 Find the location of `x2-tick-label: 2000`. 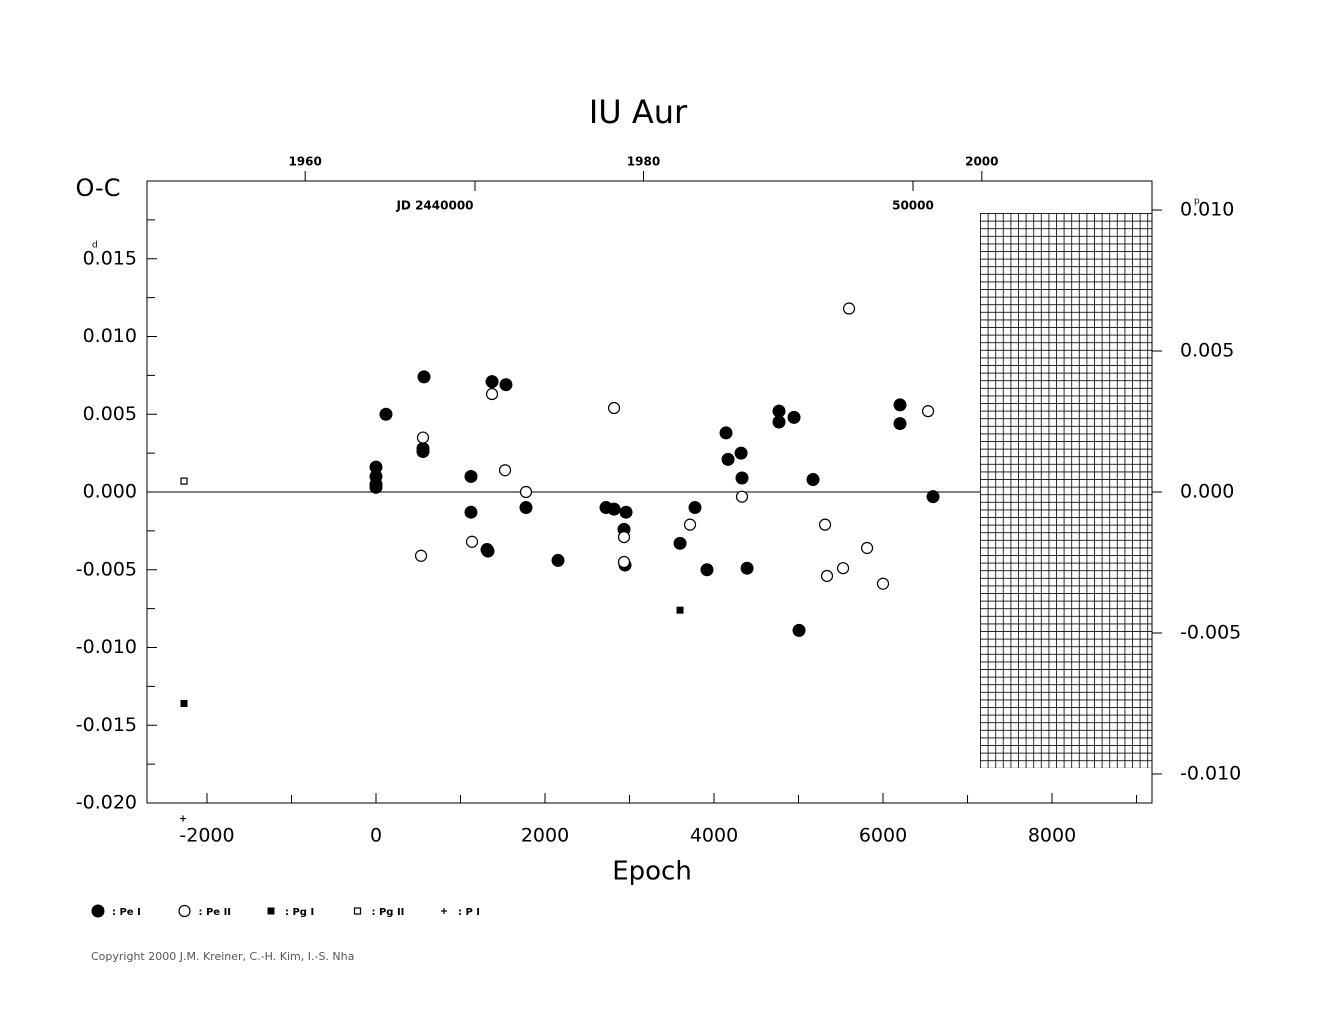

x2-tick-label: 2000 is located at coordinates (981, 162).